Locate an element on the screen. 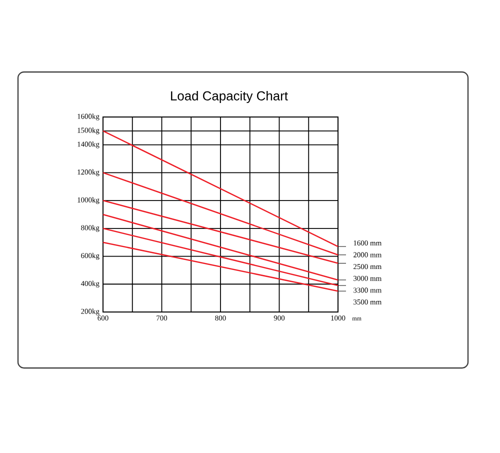 The image size is (500, 453). chart-title: Load Capacity Chart is located at coordinates (229, 97).